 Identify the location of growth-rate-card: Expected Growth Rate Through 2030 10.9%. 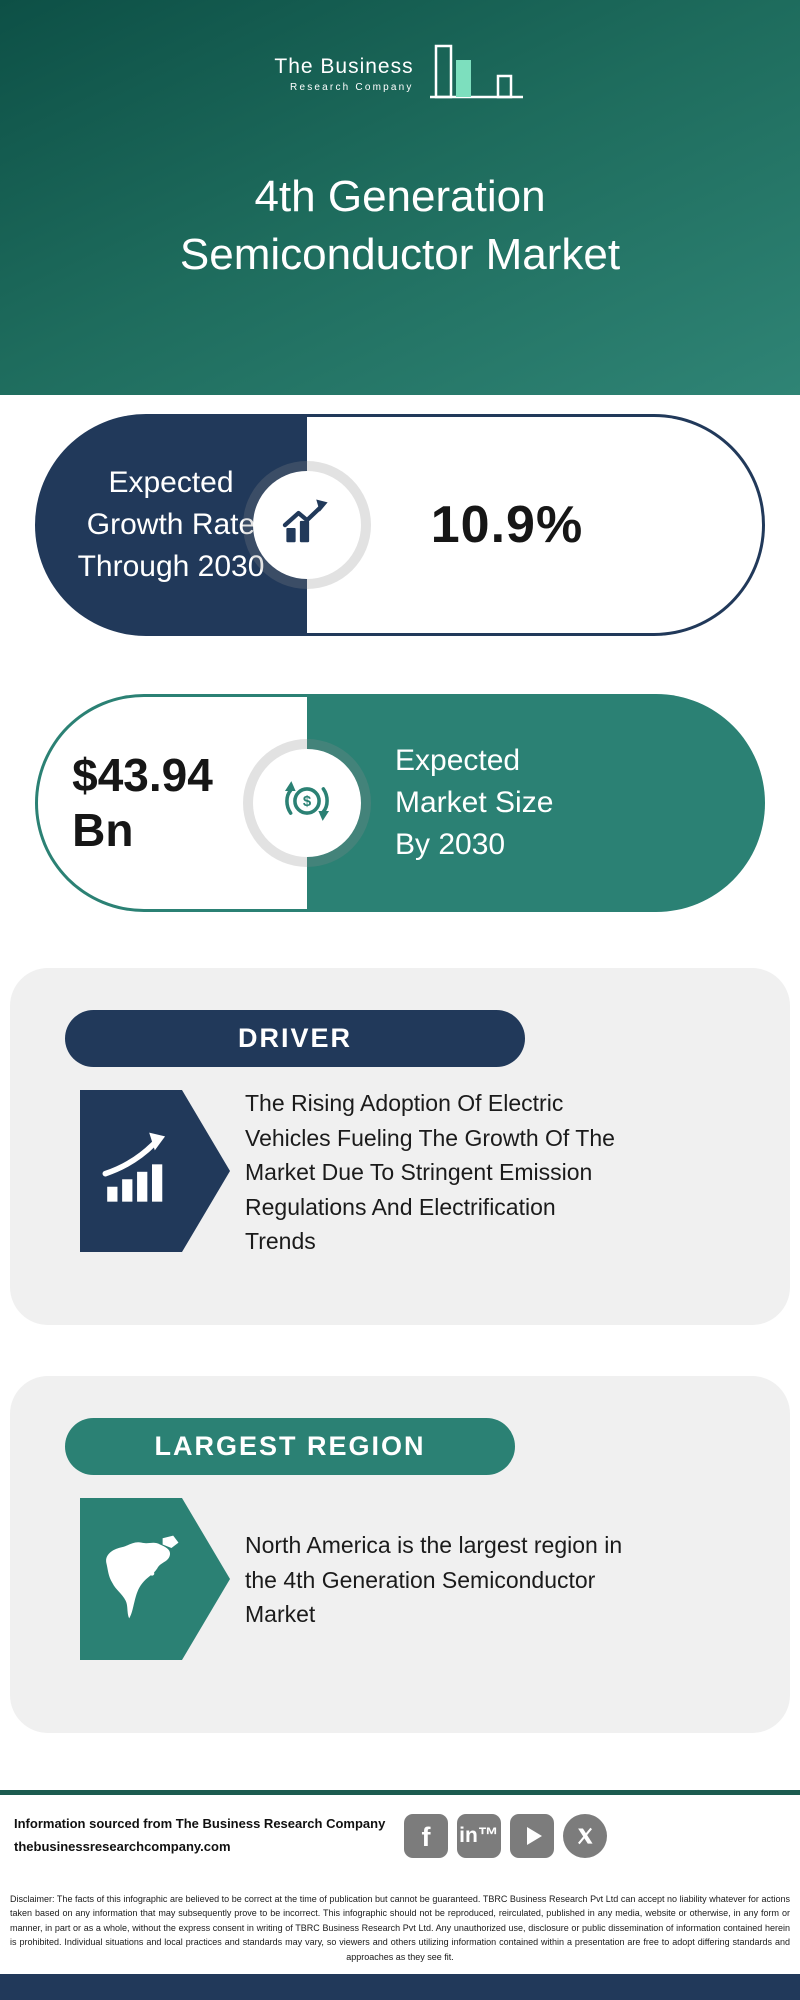
(400, 525).